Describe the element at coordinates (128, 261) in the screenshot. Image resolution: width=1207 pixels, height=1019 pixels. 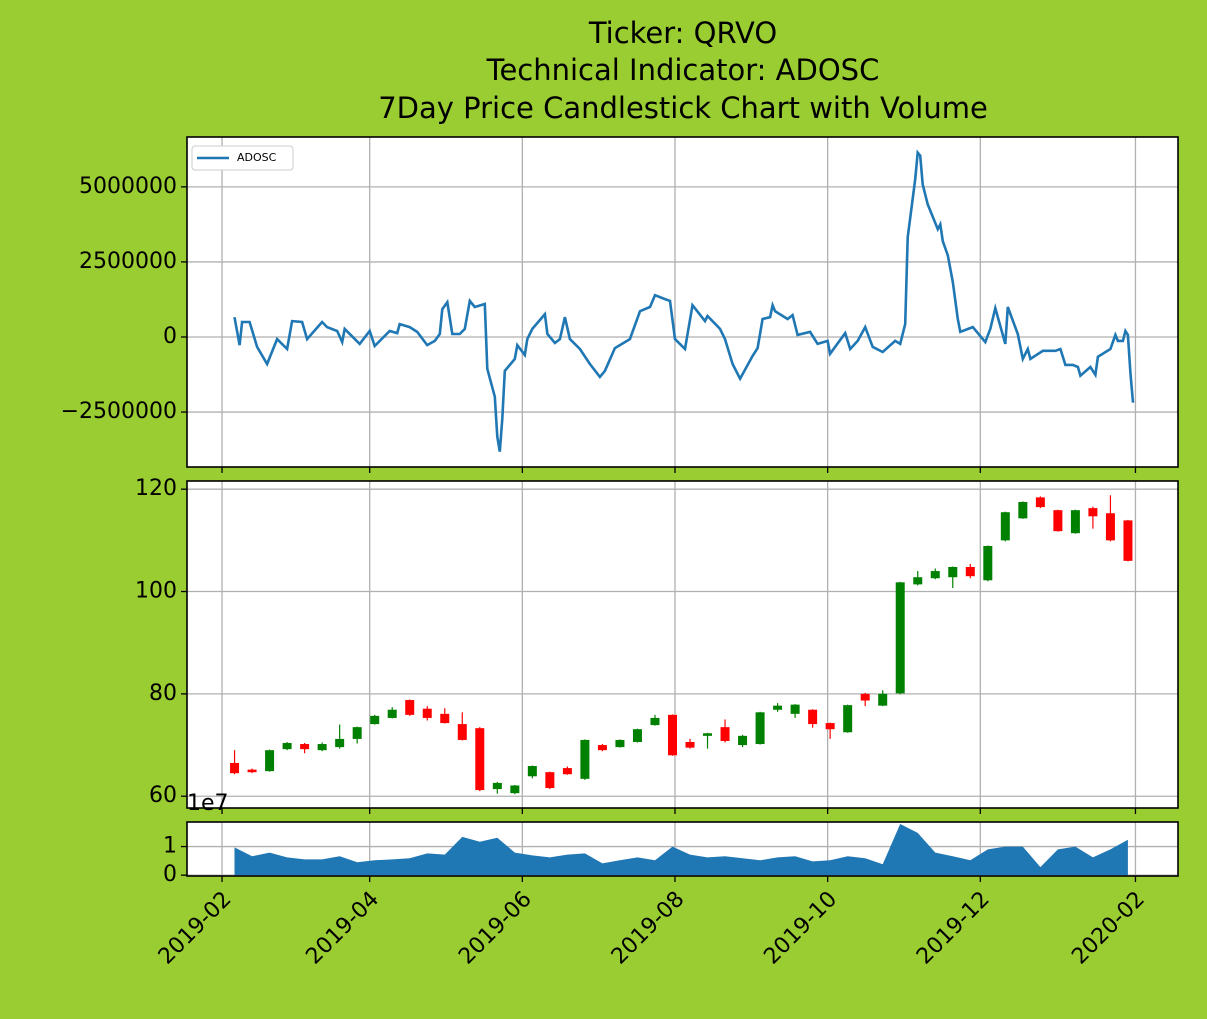
I see `y-tick-label: 2500000` at that location.